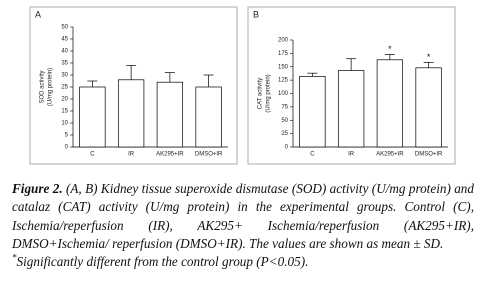 Image resolution: width=485 pixels, height=300 pixels. I want to click on footnote-symbol: *, so click(14, 257).